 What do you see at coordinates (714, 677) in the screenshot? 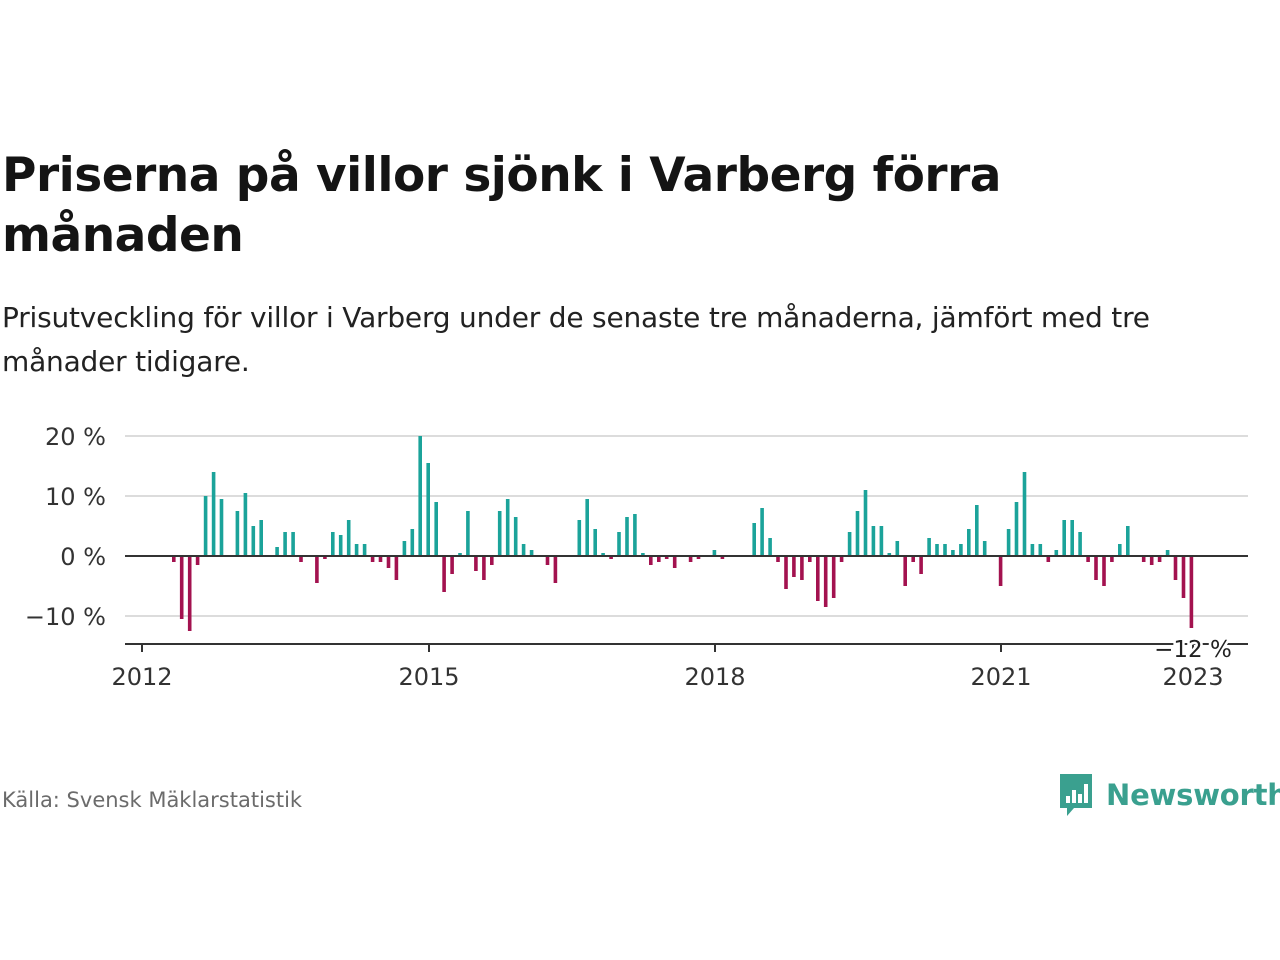
I see `x-tick-label: 2018` at bounding box center [714, 677].